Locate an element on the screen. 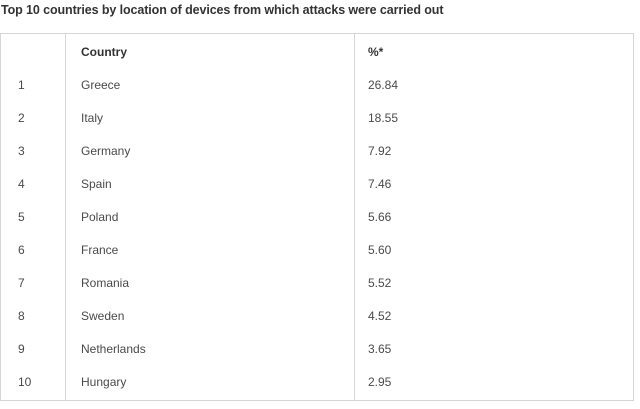 The width and height of the screenshot is (640, 409). percent-cell: 5.60 is located at coordinates (380, 250).